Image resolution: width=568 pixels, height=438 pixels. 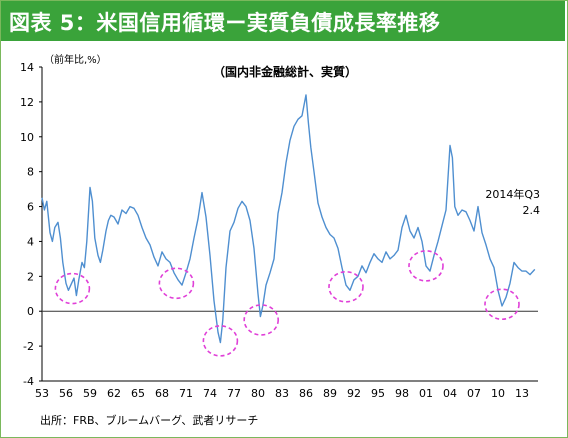 I want to click on x-tick-label: 80, so click(x=258, y=393).